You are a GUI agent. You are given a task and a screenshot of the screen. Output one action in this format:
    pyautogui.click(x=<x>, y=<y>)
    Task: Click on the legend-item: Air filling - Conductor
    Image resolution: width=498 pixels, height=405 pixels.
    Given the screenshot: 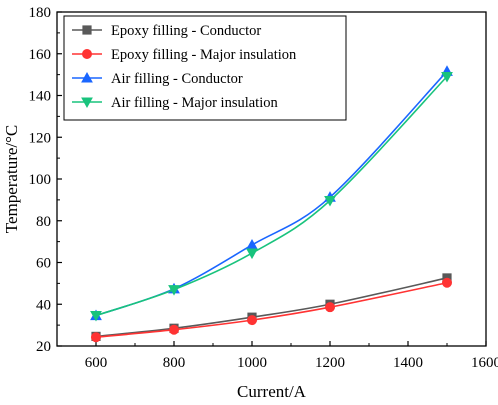 What is the action you would take?
    pyautogui.click(x=157, y=79)
    